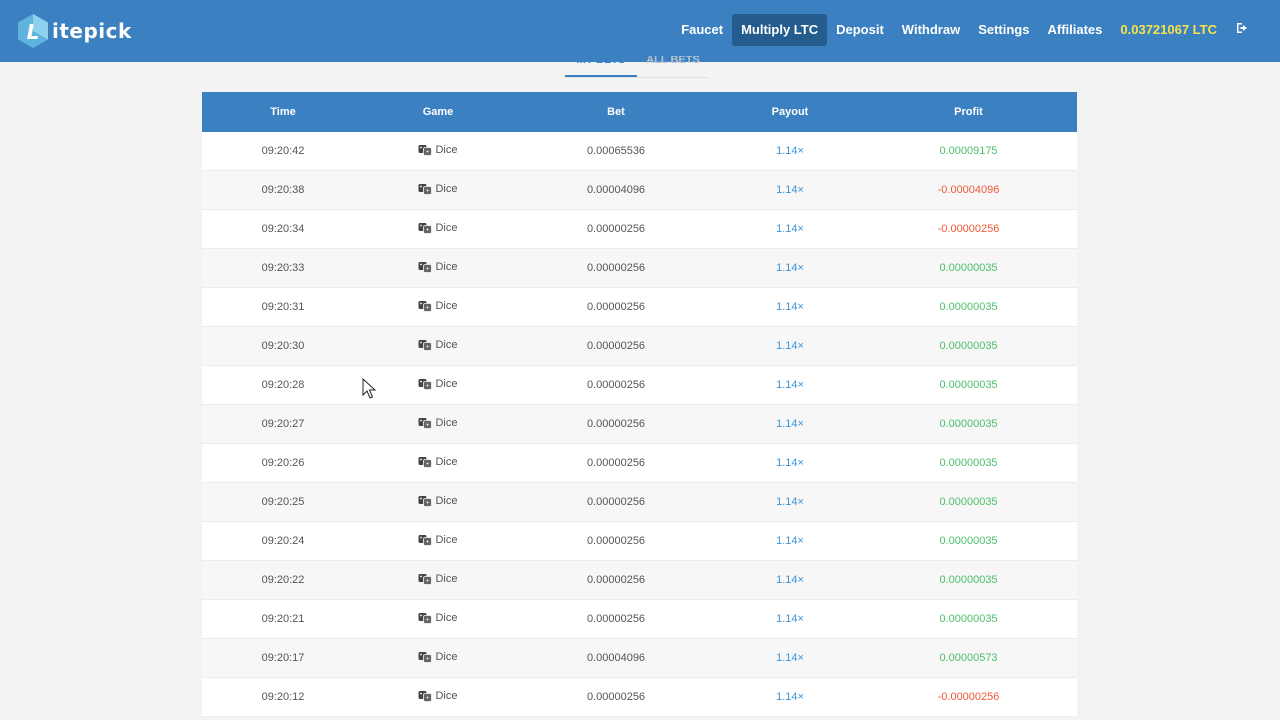 The height and width of the screenshot is (720, 1280). What do you see at coordinates (283, 268) in the screenshot?
I see `bet-time: 09:20:33` at bounding box center [283, 268].